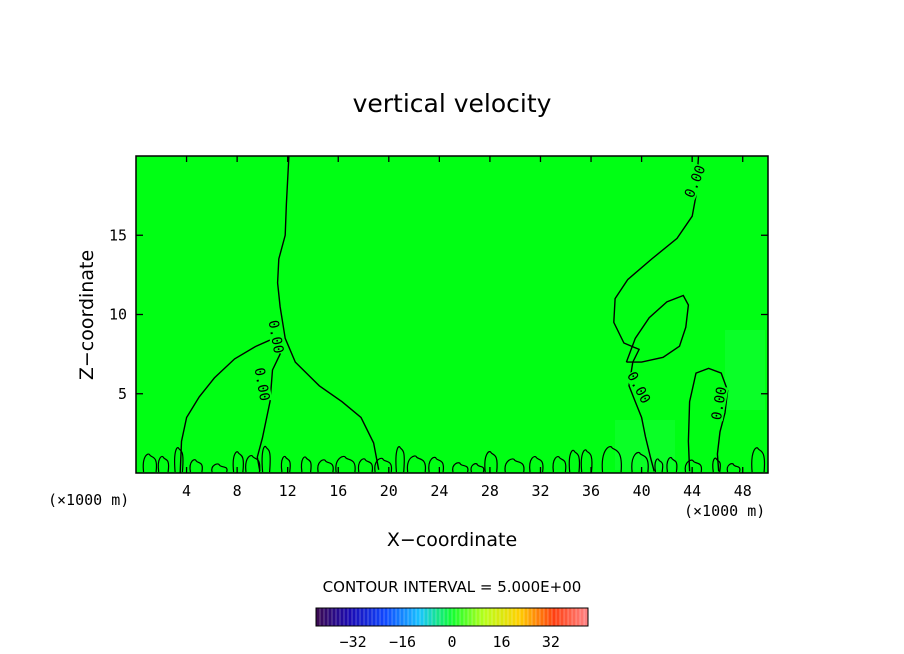 The image size is (904, 654). Describe the element at coordinates (501, 642) in the screenshot. I see `colorbar-tick-label: 16` at that location.